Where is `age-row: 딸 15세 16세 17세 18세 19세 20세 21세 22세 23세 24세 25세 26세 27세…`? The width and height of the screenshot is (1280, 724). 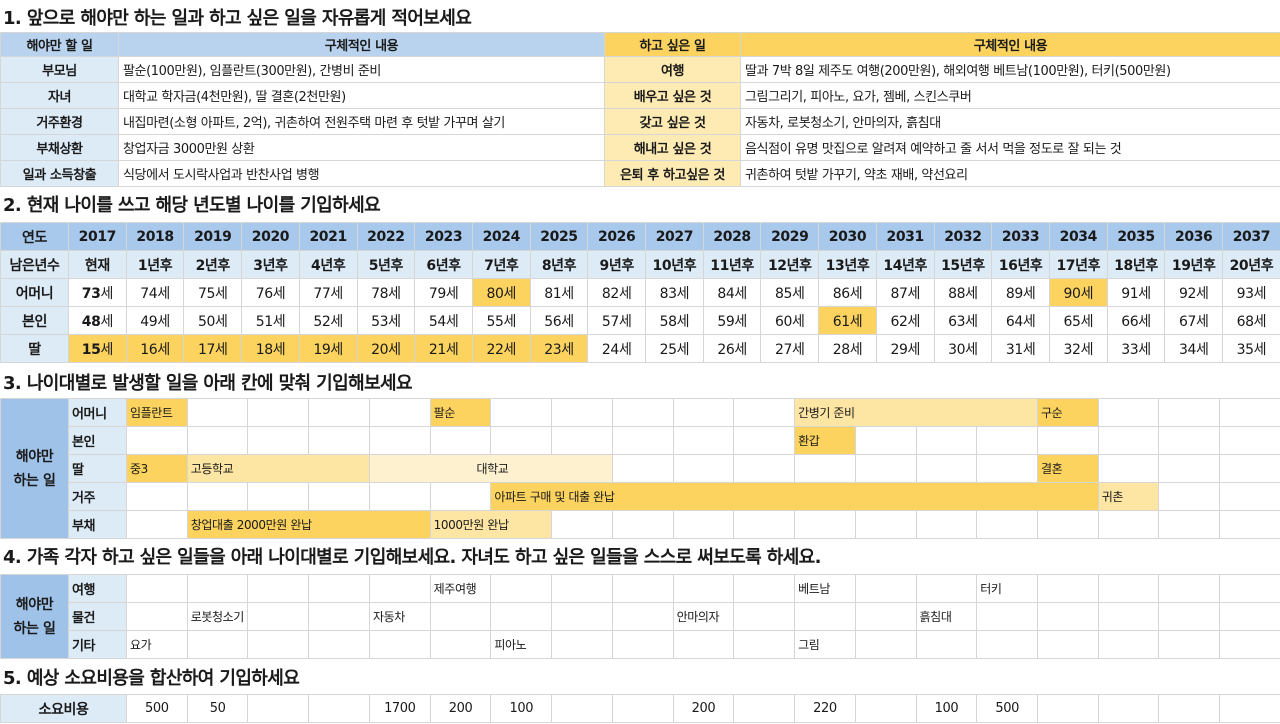 age-row: 딸 15세 16세 17세 18세 19세 20세 21세 22세 23세 24세 25세 26세 27세… is located at coordinates (640, 348).